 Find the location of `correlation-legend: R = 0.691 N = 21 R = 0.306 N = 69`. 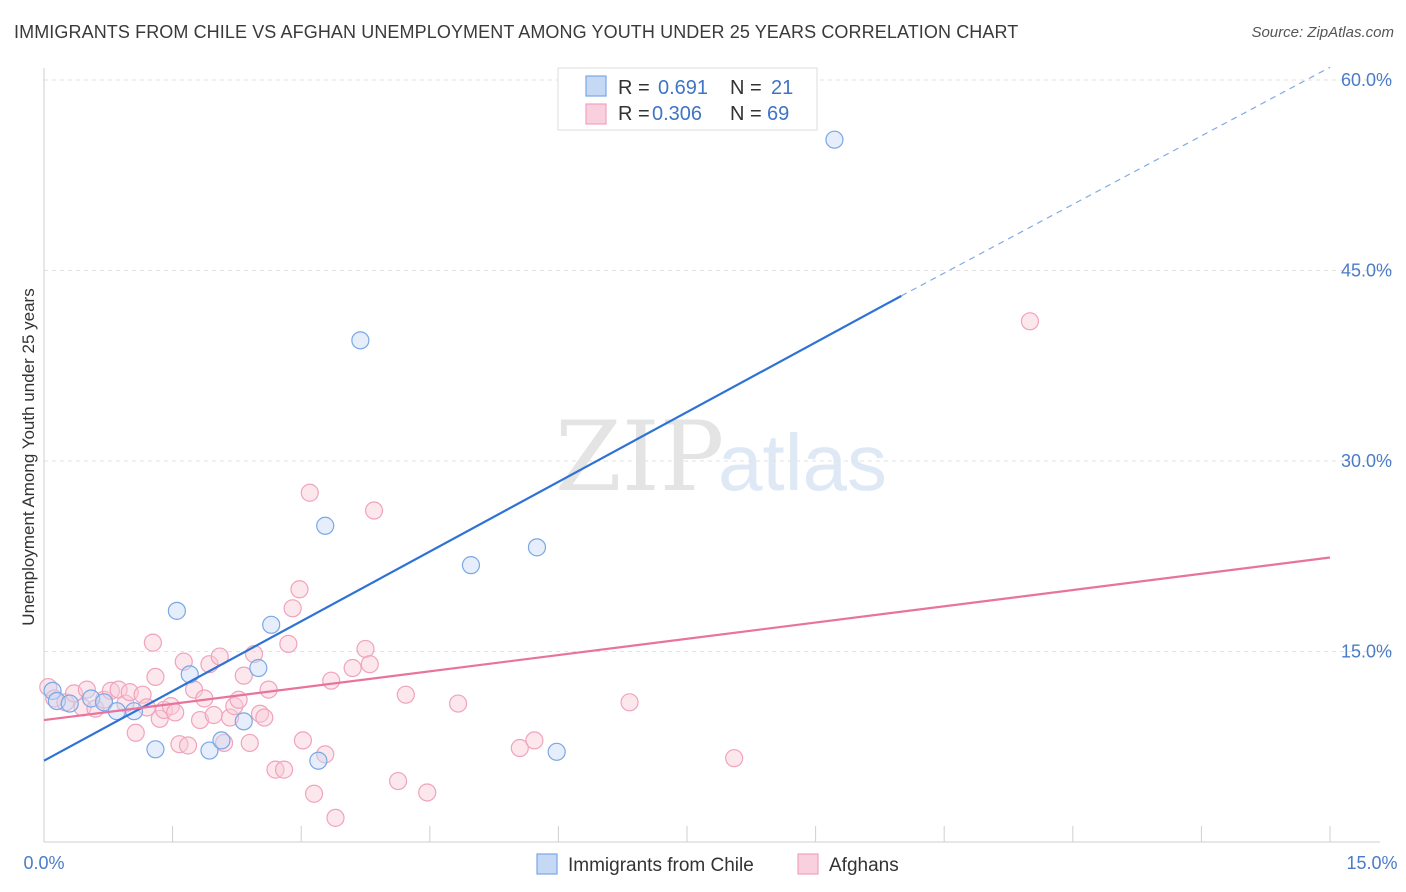

correlation-legend: R = 0.691 N = 21 R = 0.306 N = 69 is located at coordinates (687, 99).